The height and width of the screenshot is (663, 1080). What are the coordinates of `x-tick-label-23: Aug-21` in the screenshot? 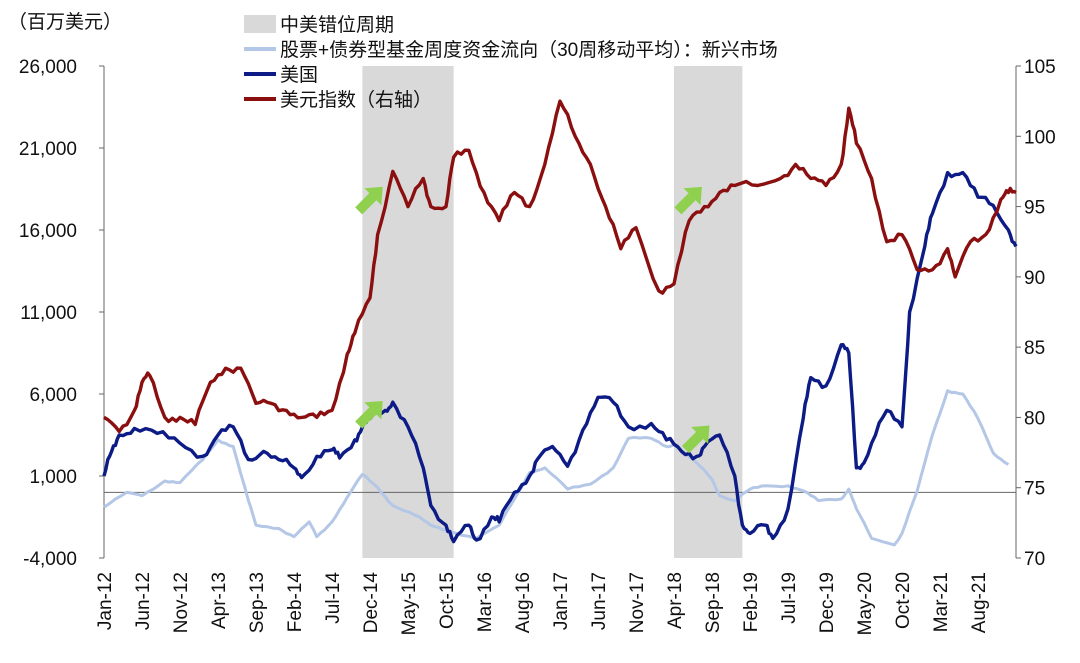 It's located at (979, 602).